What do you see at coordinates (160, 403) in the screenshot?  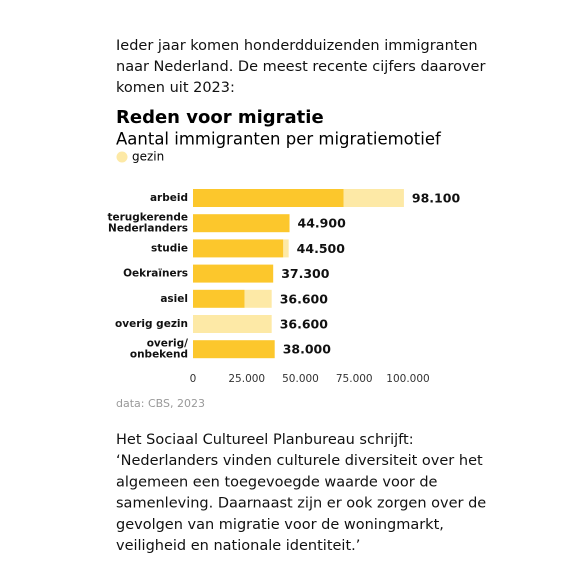 I see `source: data: CBS, 2023` at bounding box center [160, 403].